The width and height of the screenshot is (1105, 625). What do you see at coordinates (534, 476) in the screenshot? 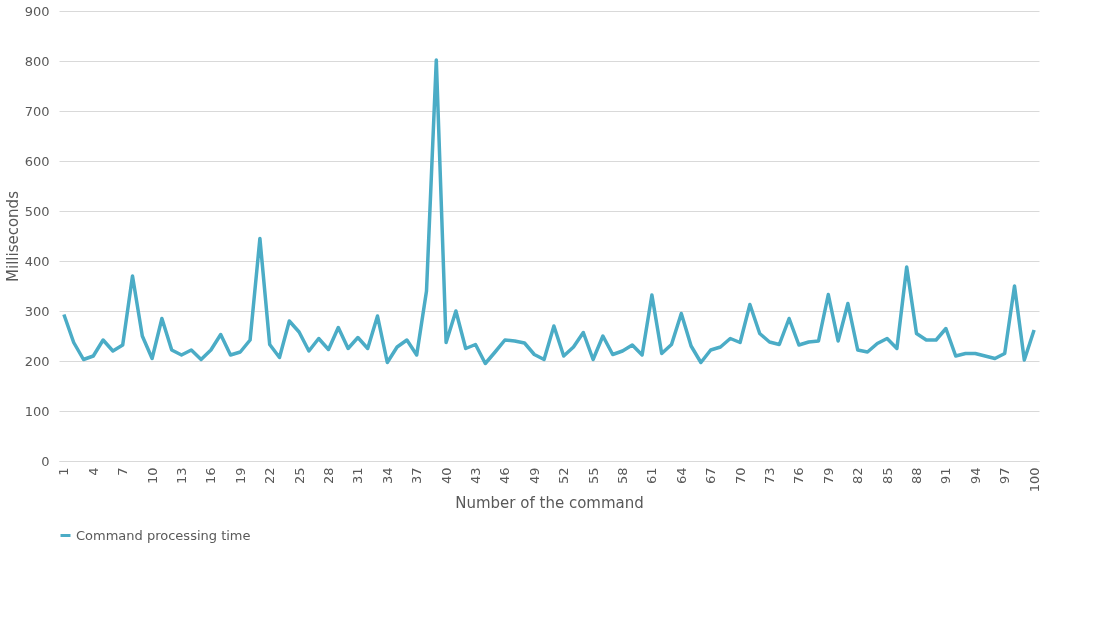
I see `x-tick-label: 49` at bounding box center [534, 476].